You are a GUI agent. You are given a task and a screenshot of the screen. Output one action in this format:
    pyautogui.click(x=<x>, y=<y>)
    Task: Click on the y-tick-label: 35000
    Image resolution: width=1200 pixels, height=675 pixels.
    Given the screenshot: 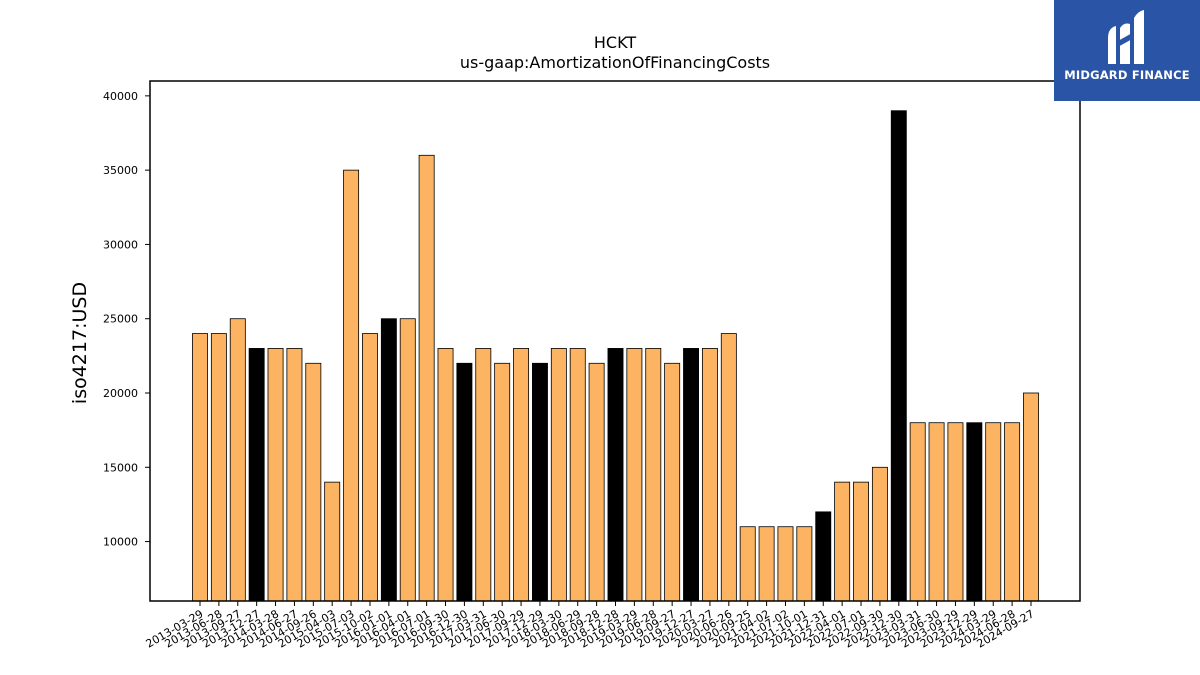 What is the action you would take?
    pyautogui.click(x=120, y=170)
    